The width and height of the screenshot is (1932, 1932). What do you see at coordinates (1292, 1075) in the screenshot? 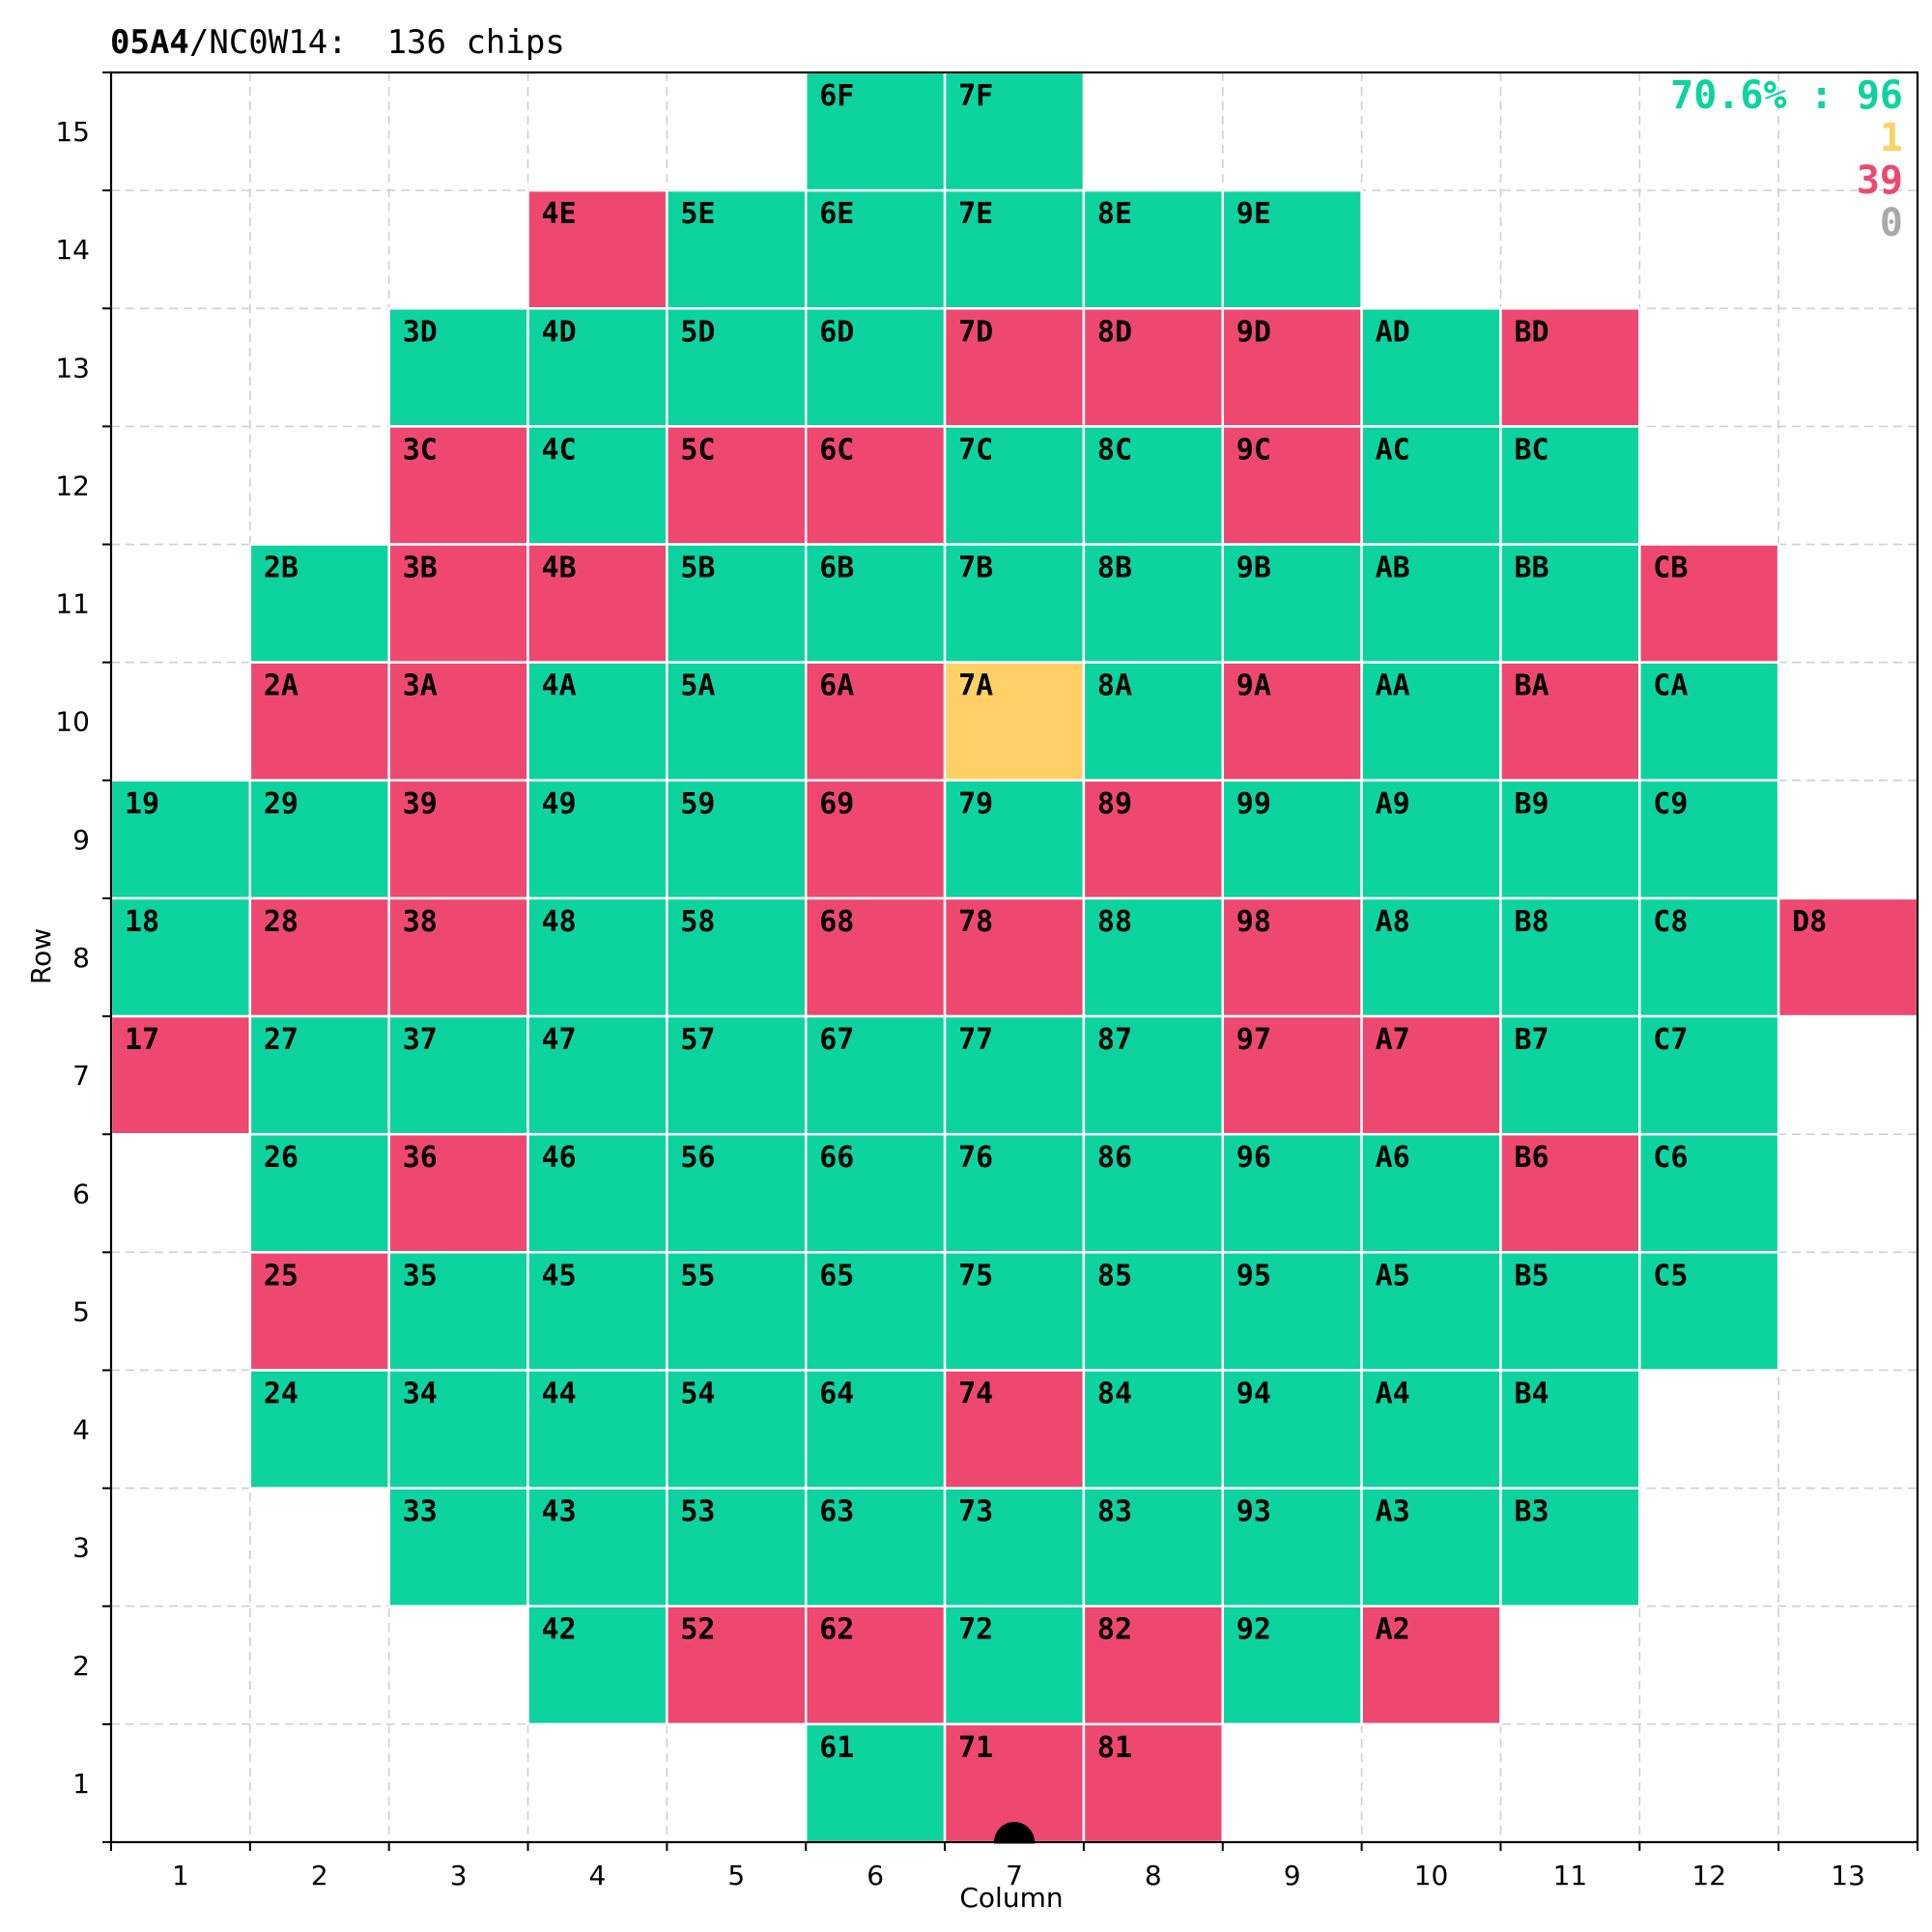
I see `chip-97: 97` at bounding box center [1292, 1075].